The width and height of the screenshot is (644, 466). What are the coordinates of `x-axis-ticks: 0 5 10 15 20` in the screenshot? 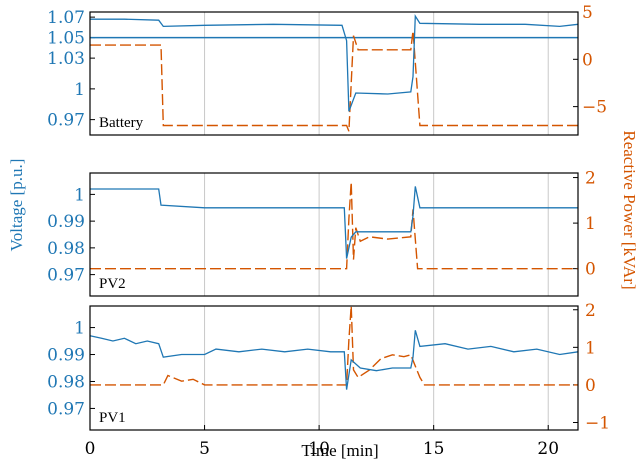 It's located at (322, 442).